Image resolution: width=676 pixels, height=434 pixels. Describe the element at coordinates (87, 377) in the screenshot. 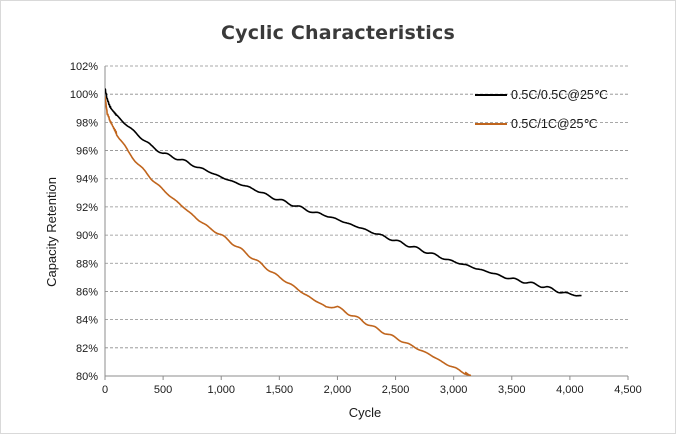

I see `y-tick-label: 80%` at that location.